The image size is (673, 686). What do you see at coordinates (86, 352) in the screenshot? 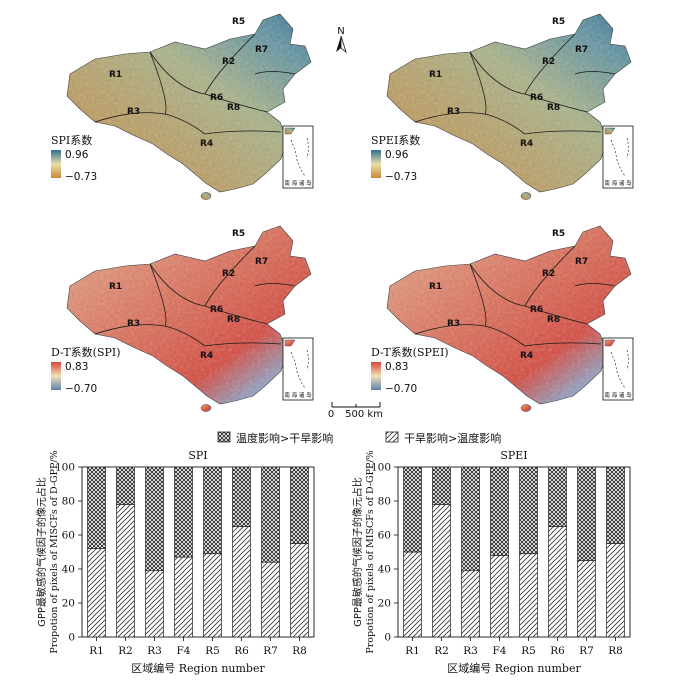
I see `colorbar-title: D-T系数(SPI)` at bounding box center [86, 352].